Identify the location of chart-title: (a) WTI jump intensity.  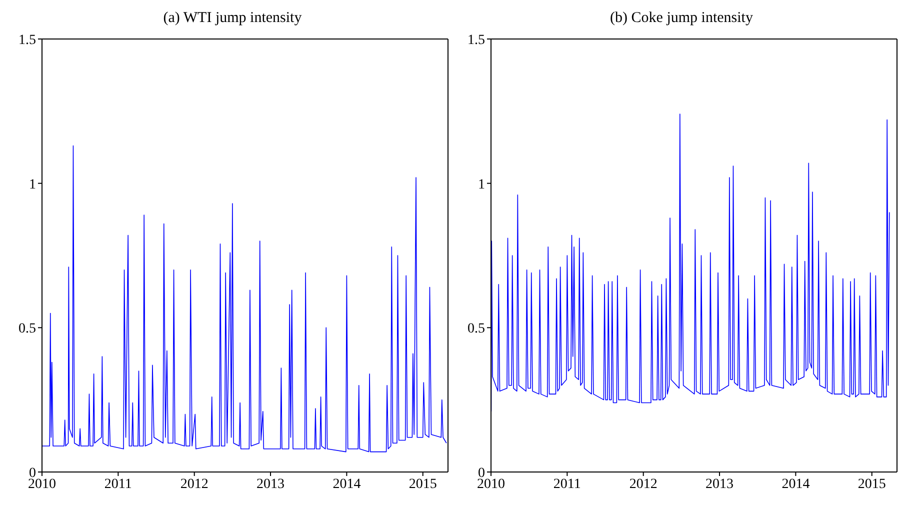
(232, 18).